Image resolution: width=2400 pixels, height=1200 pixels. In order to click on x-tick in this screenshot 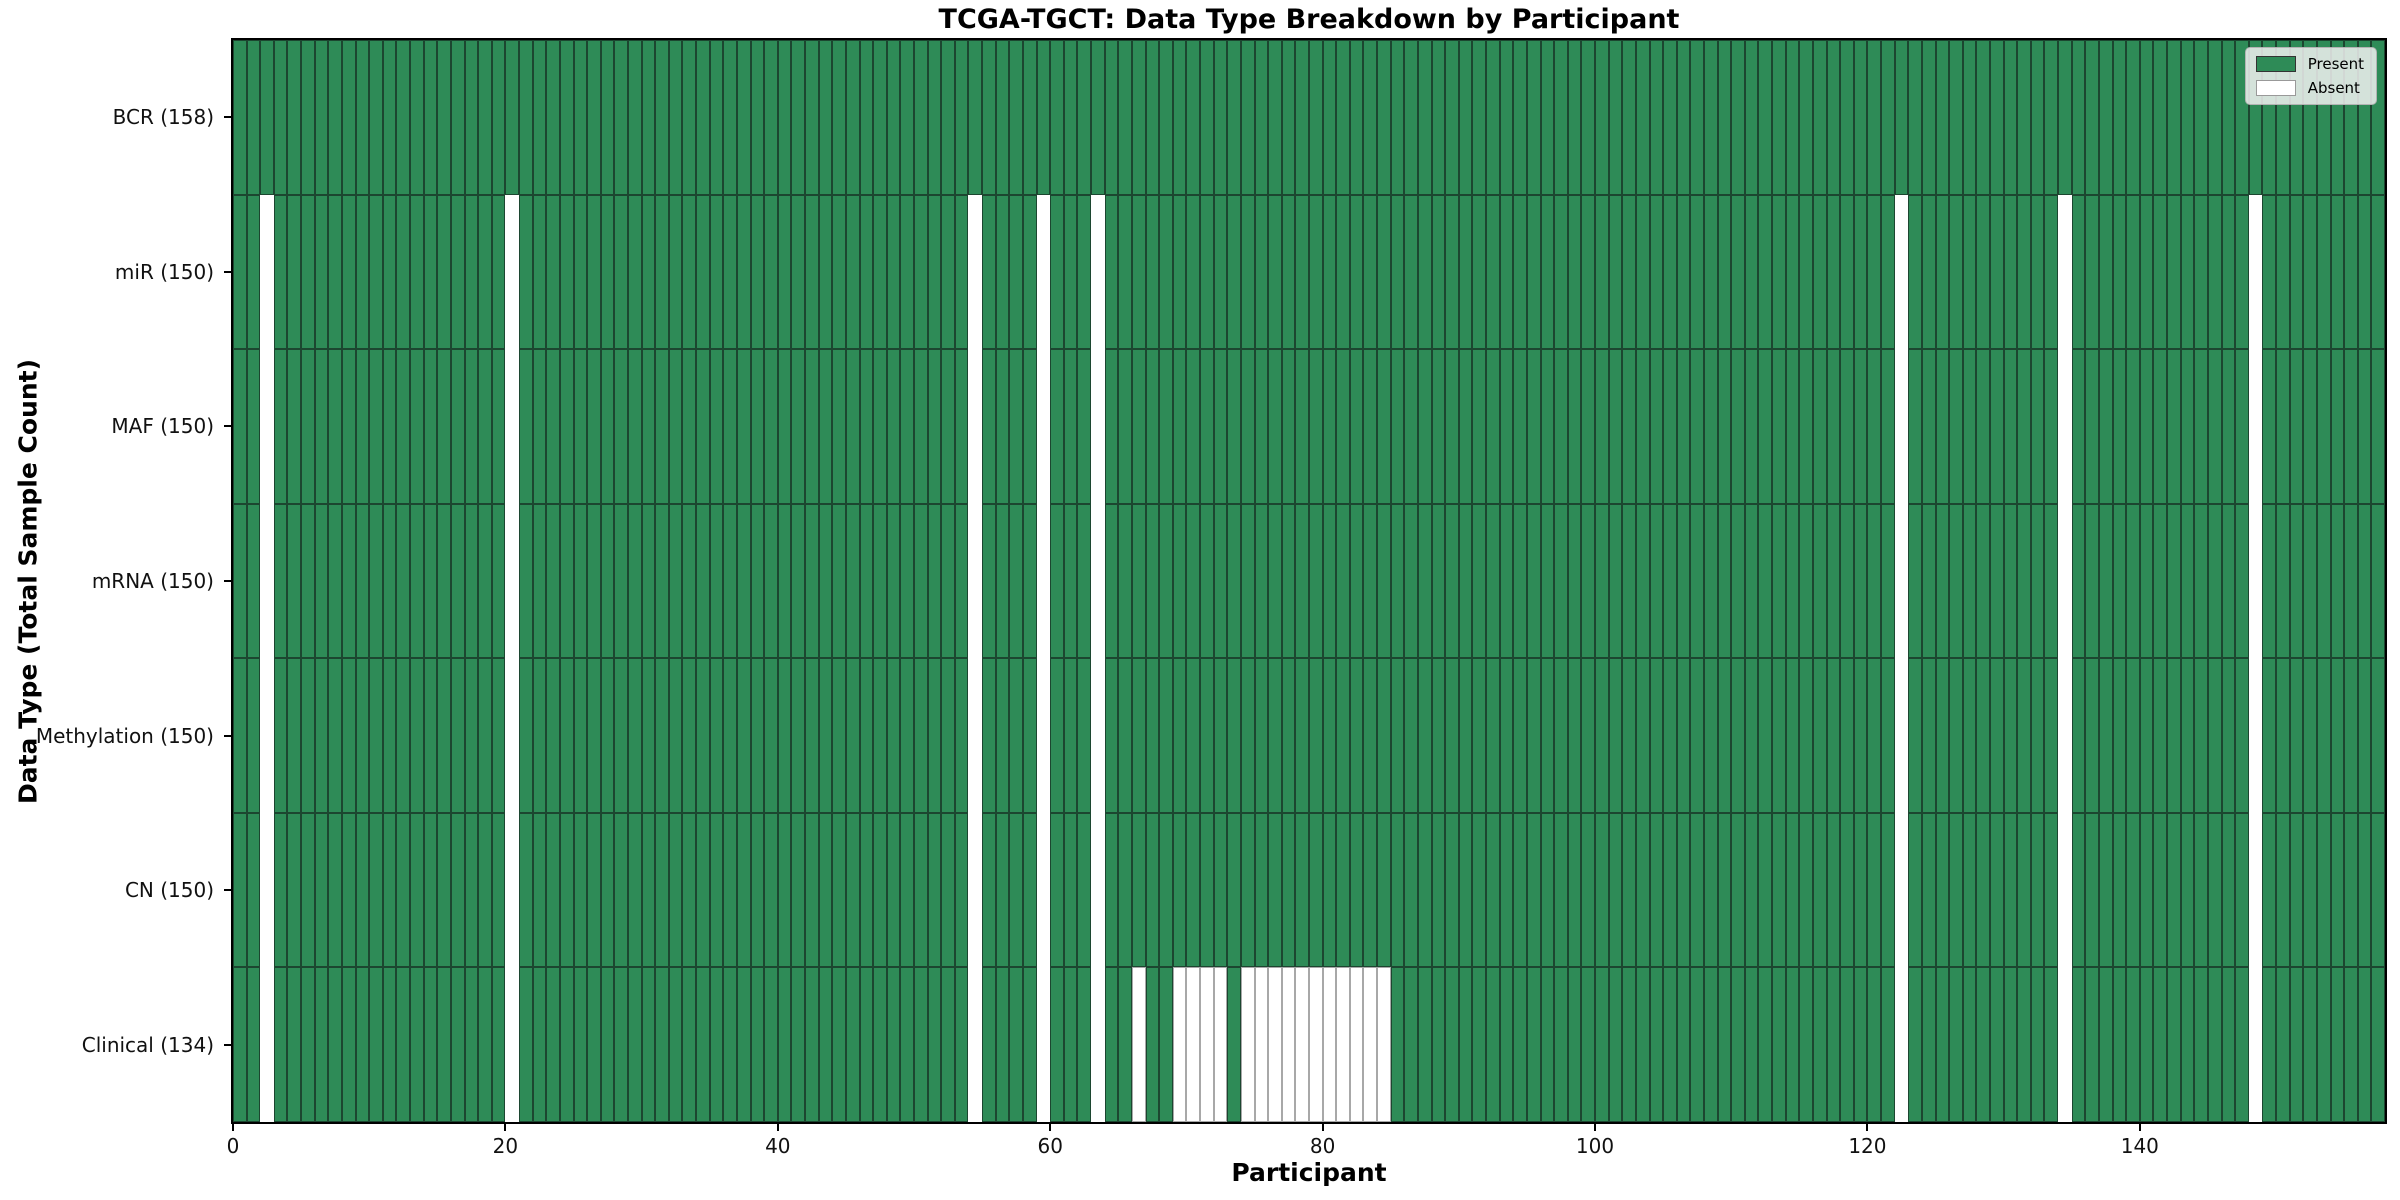, I will do `click(2139, 1126)`.